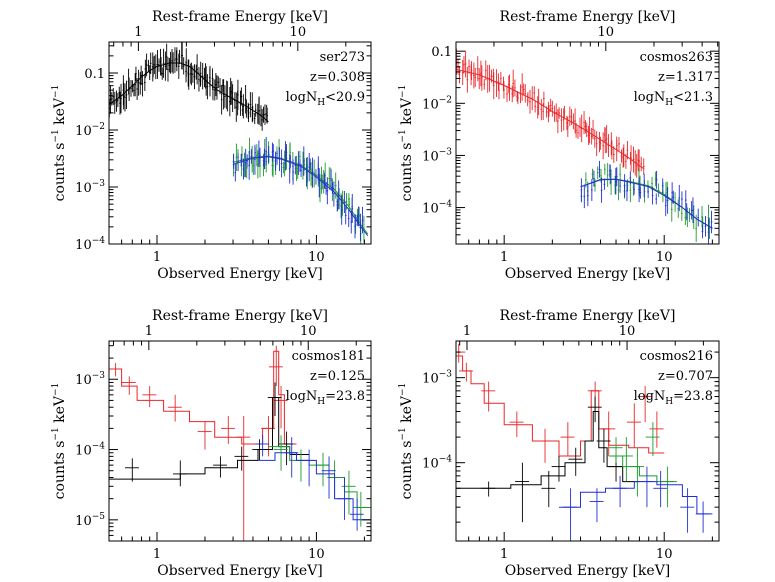 Image resolution: width=775 pixels, height=582 pixels. I want to click on nh-value: <20.9, so click(345, 97).